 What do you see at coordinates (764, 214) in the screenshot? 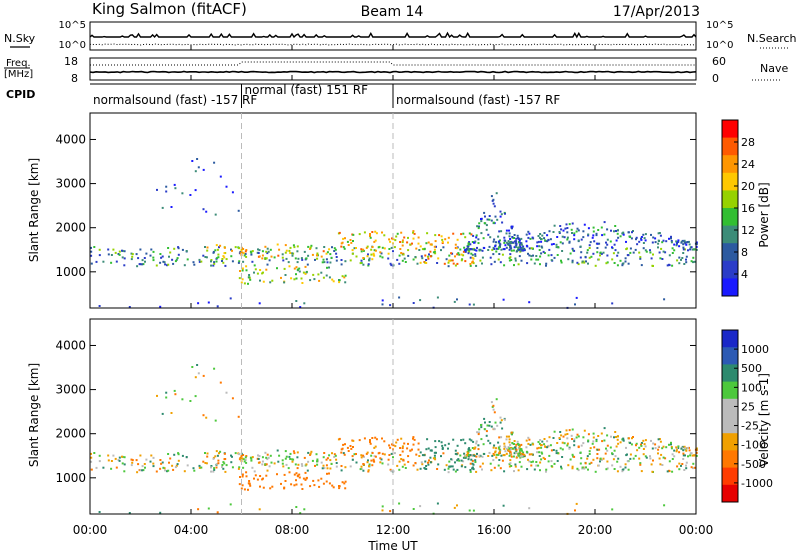
I see `power-colorbar-label: Power [dB]` at bounding box center [764, 214].